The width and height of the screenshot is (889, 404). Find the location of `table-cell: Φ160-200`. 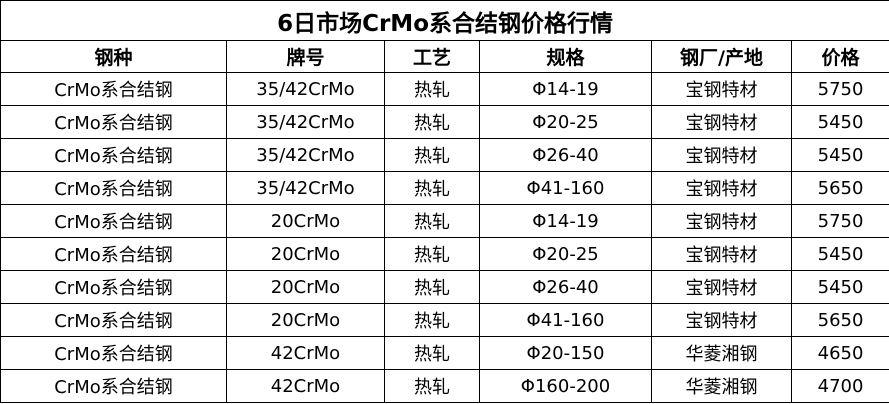

table-cell: Φ160-200 is located at coordinates (565, 386).